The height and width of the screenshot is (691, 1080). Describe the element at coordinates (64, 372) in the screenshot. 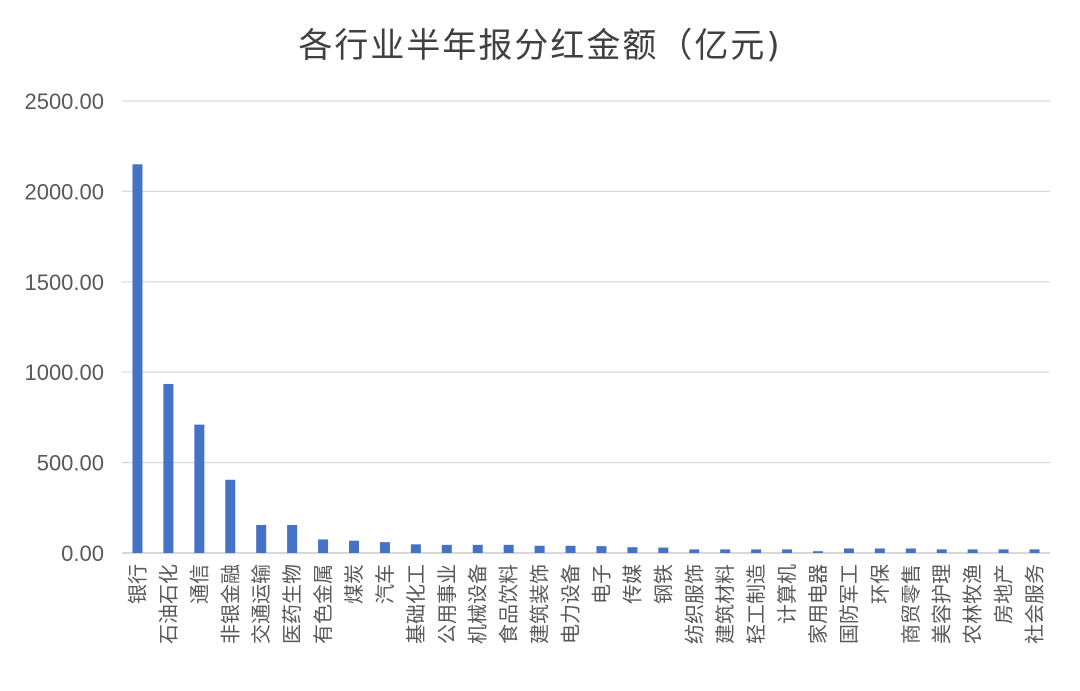

I see `y-tick-label: 1000.00` at that location.